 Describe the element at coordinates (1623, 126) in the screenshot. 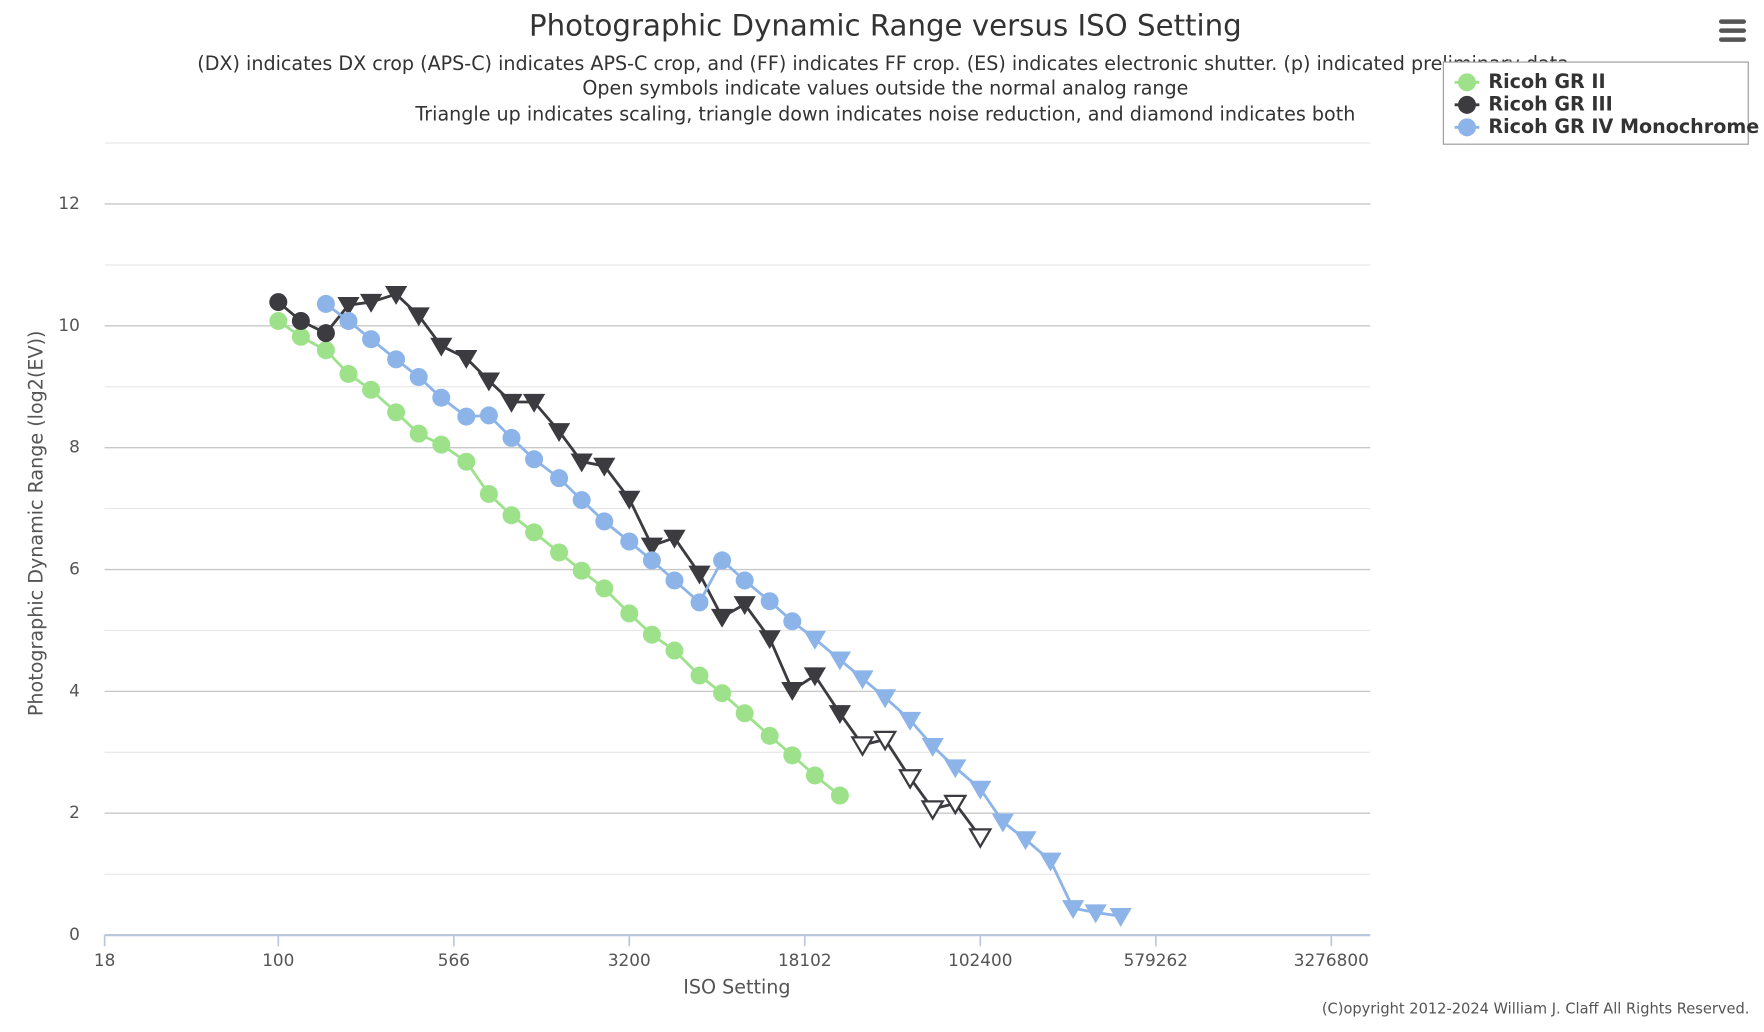

I see `legend-label: Ricoh GR IV Monochrome` at that location.